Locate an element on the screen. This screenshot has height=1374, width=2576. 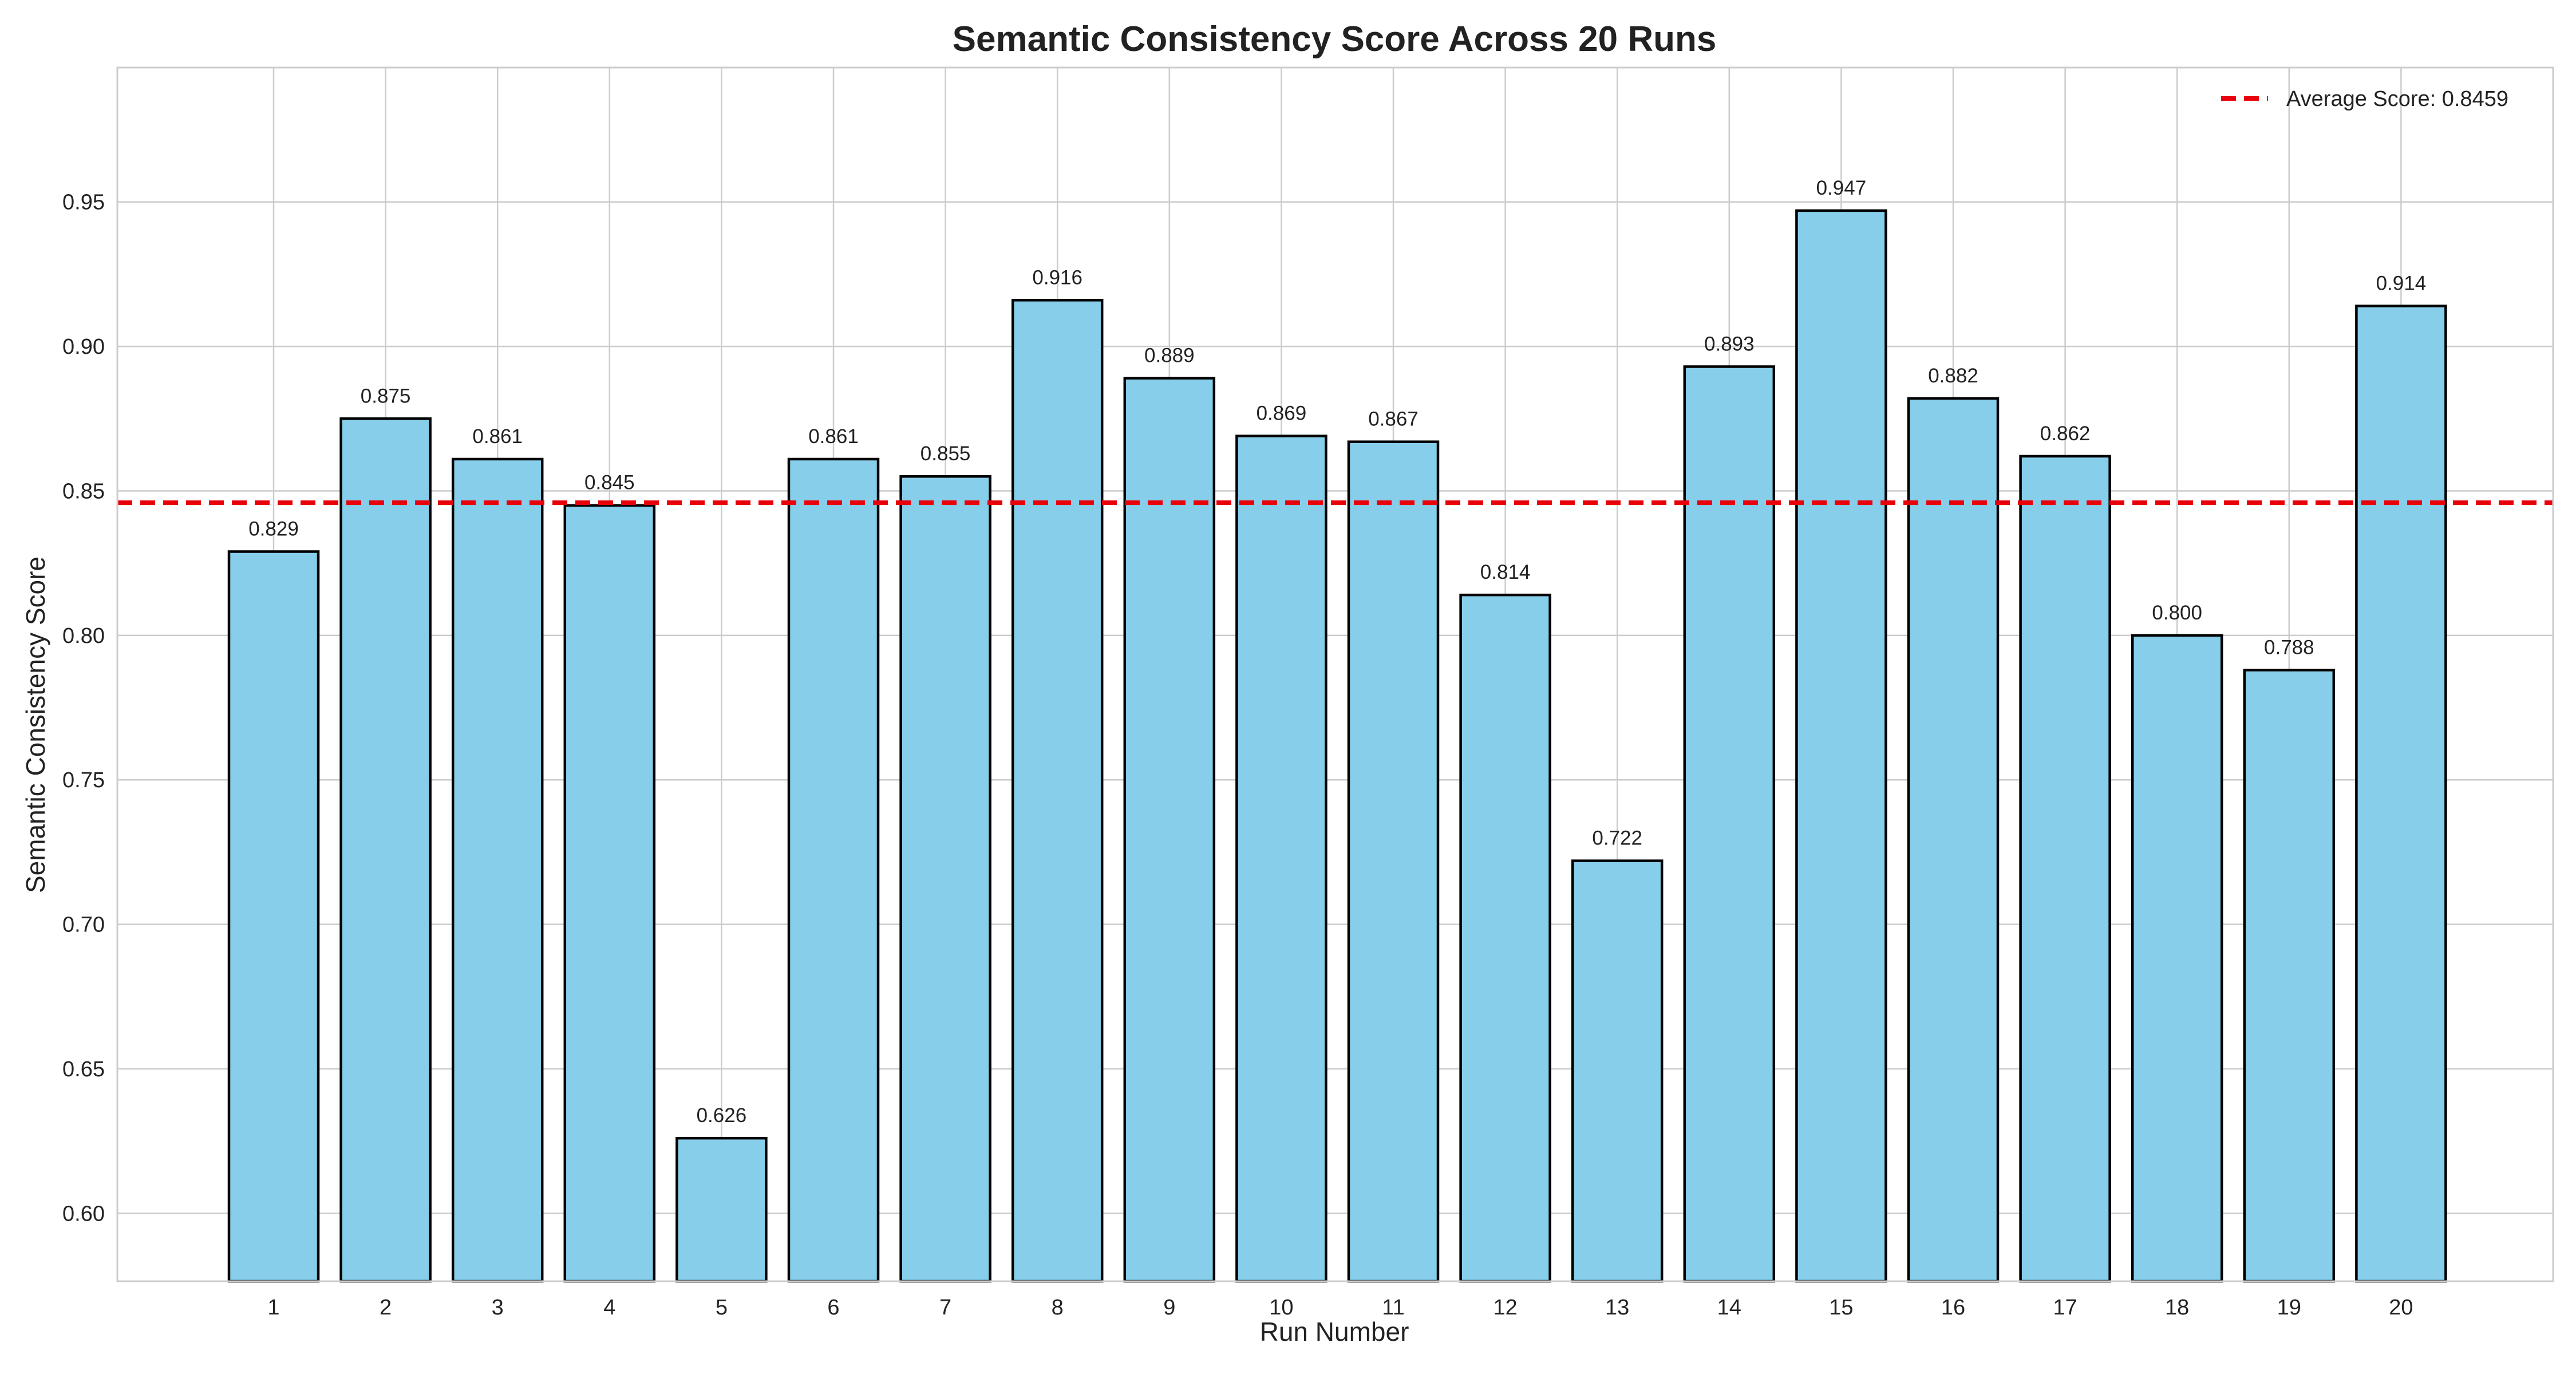
y-tick-label: 0.60 is located at coordinates (83, 1214).